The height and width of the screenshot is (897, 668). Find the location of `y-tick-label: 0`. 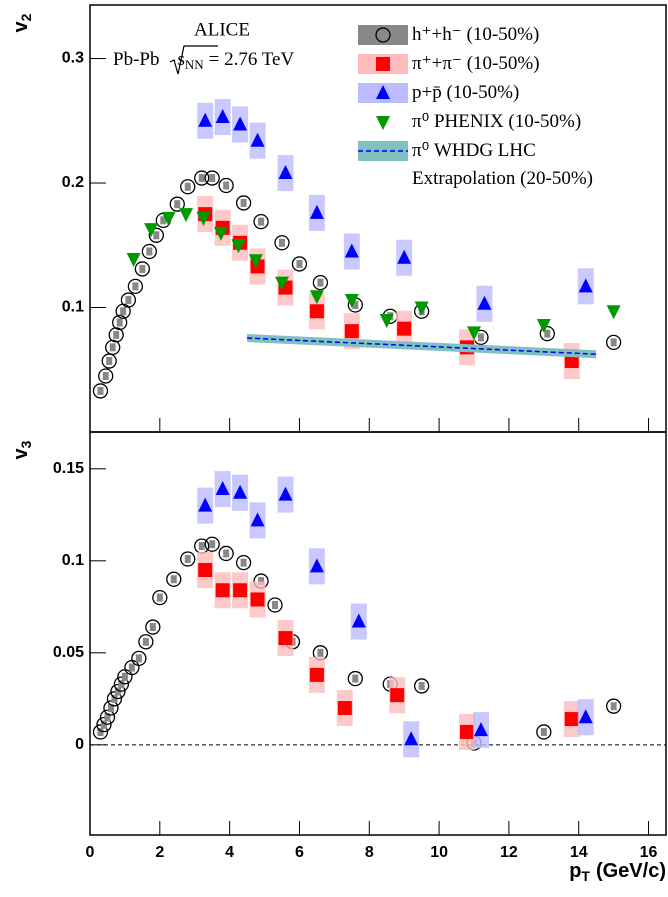

y-tick-label: 0 is located at coordinates (79, 744).